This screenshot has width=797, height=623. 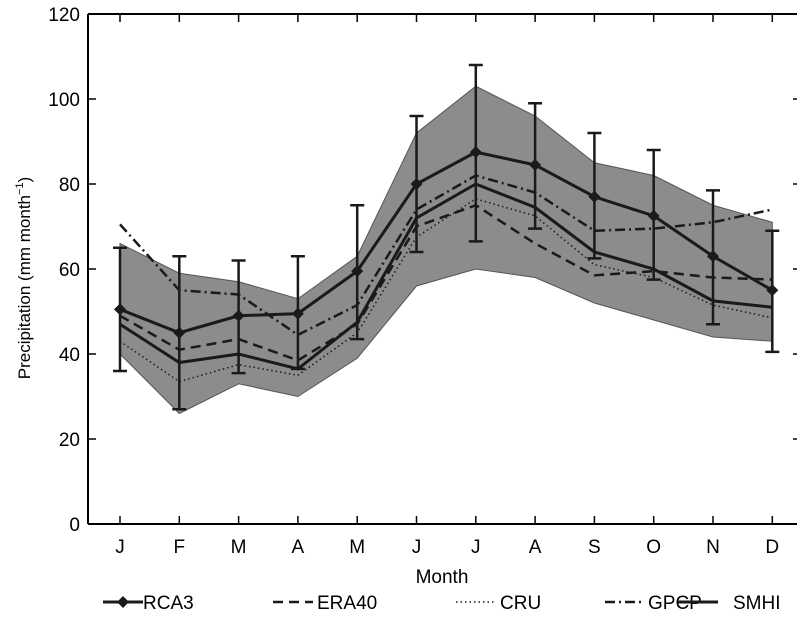 I want to click on y-tick-label: 40, so click(x=69, y=355).